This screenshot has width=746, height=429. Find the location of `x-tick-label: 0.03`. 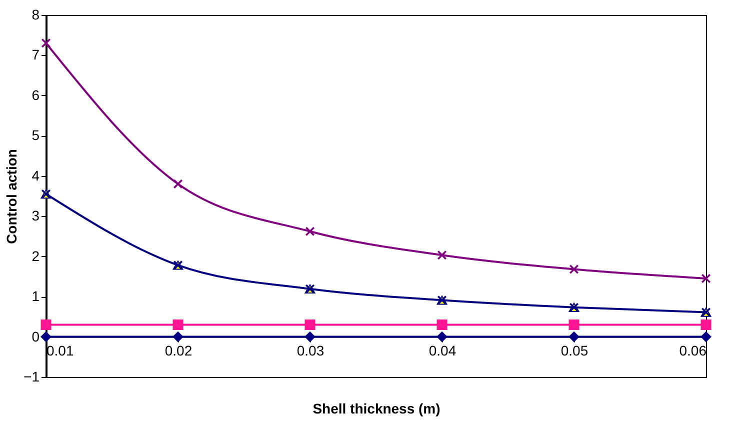

x-tick-label: 0.03 is located at coordinates (310, 350).